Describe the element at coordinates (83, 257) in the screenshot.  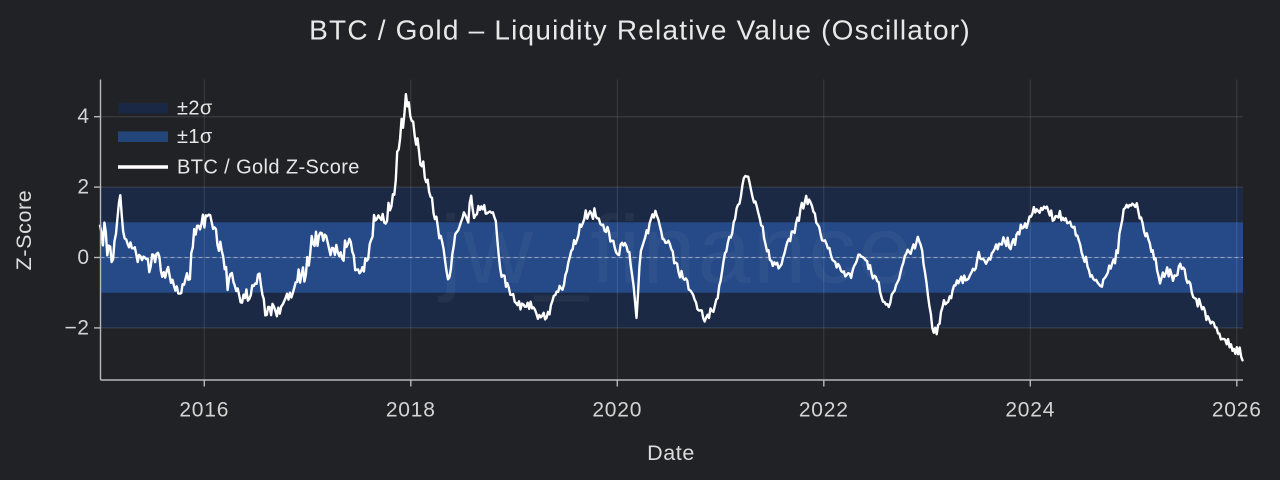
I see `svg-text: 0` at that location.